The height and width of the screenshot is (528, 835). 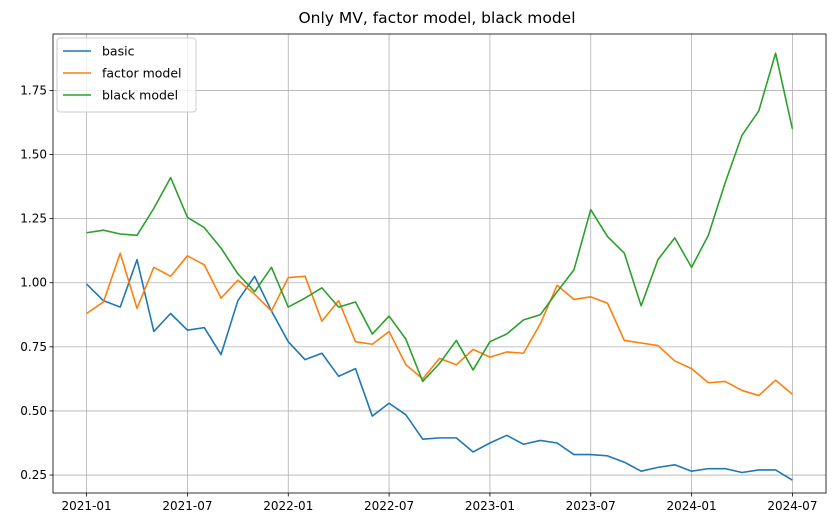 I want to click on x-tick-label: 2022-01, so click(x=288, y=506).